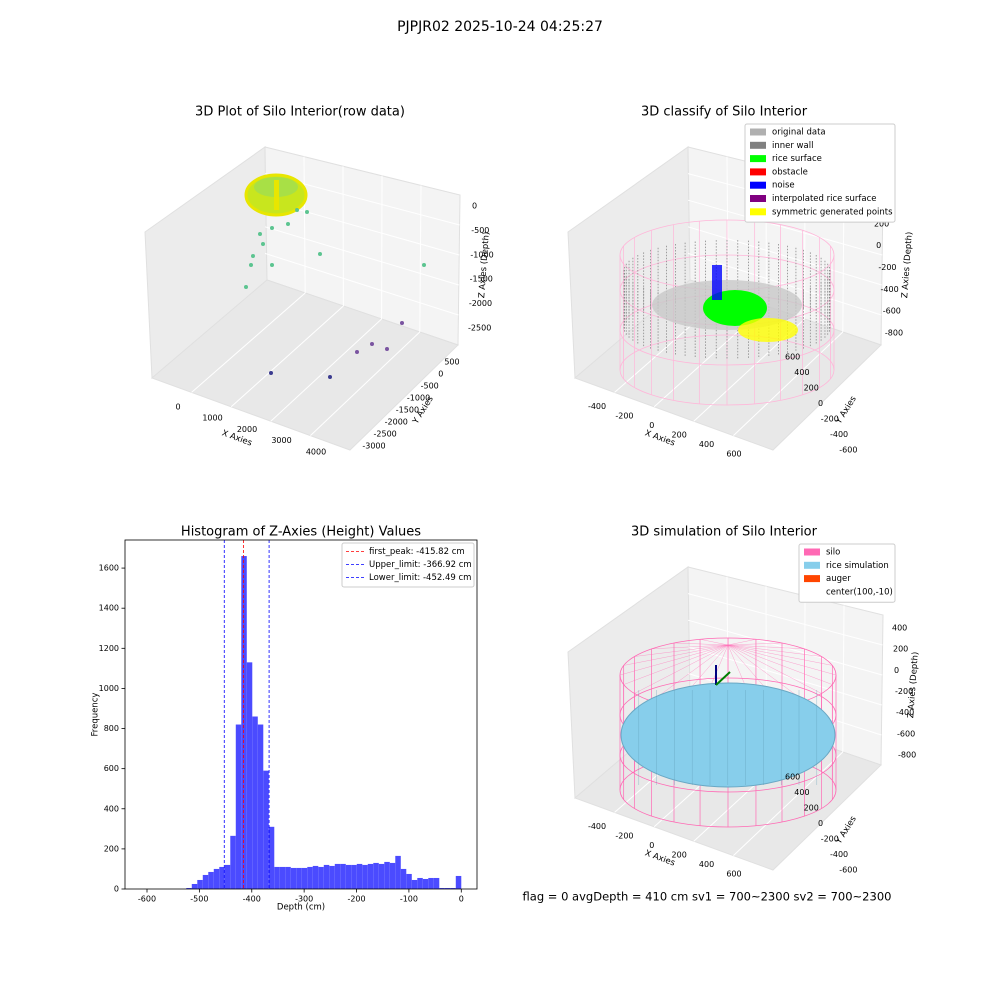 The image size is (1000, 1000). I want to click on z-tick-label: 200, so click(881, 223).